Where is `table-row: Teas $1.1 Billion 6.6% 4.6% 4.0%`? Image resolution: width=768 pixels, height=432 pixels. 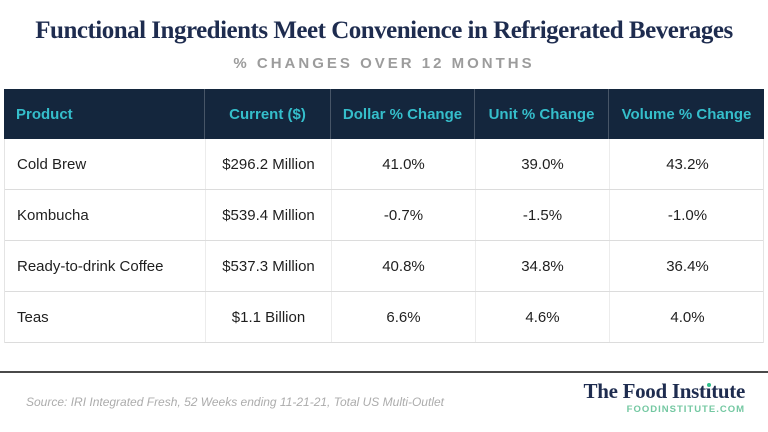
table-row: Teas $1.1 Billion 6.6% 4.6% 4.0% is located at coordinates (384, 317).